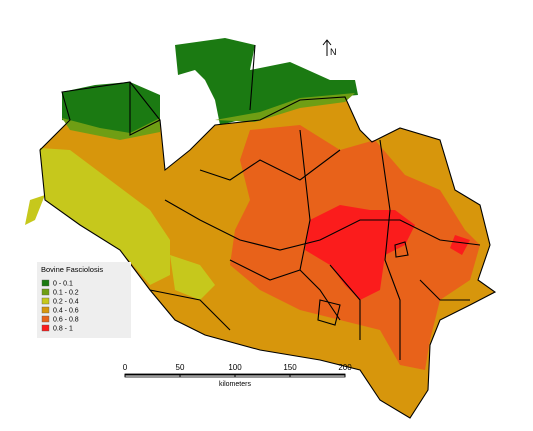 This screenshot has height=431, width=533. Describe the element at coordinates (63, 284) in the screenshot. I see `legend-label: 0 - 0.1` at that location.